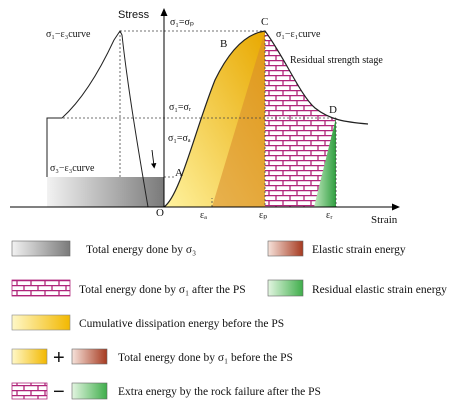 The width and height of the screenshot is (474, 409). I want to click on legend-swatch-brick, so click(41, 288).